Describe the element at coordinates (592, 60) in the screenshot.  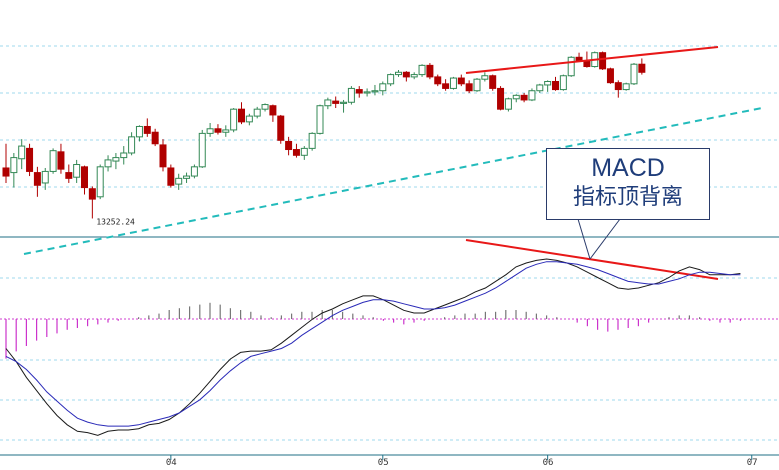
I see `price-resistance-line` at that location.